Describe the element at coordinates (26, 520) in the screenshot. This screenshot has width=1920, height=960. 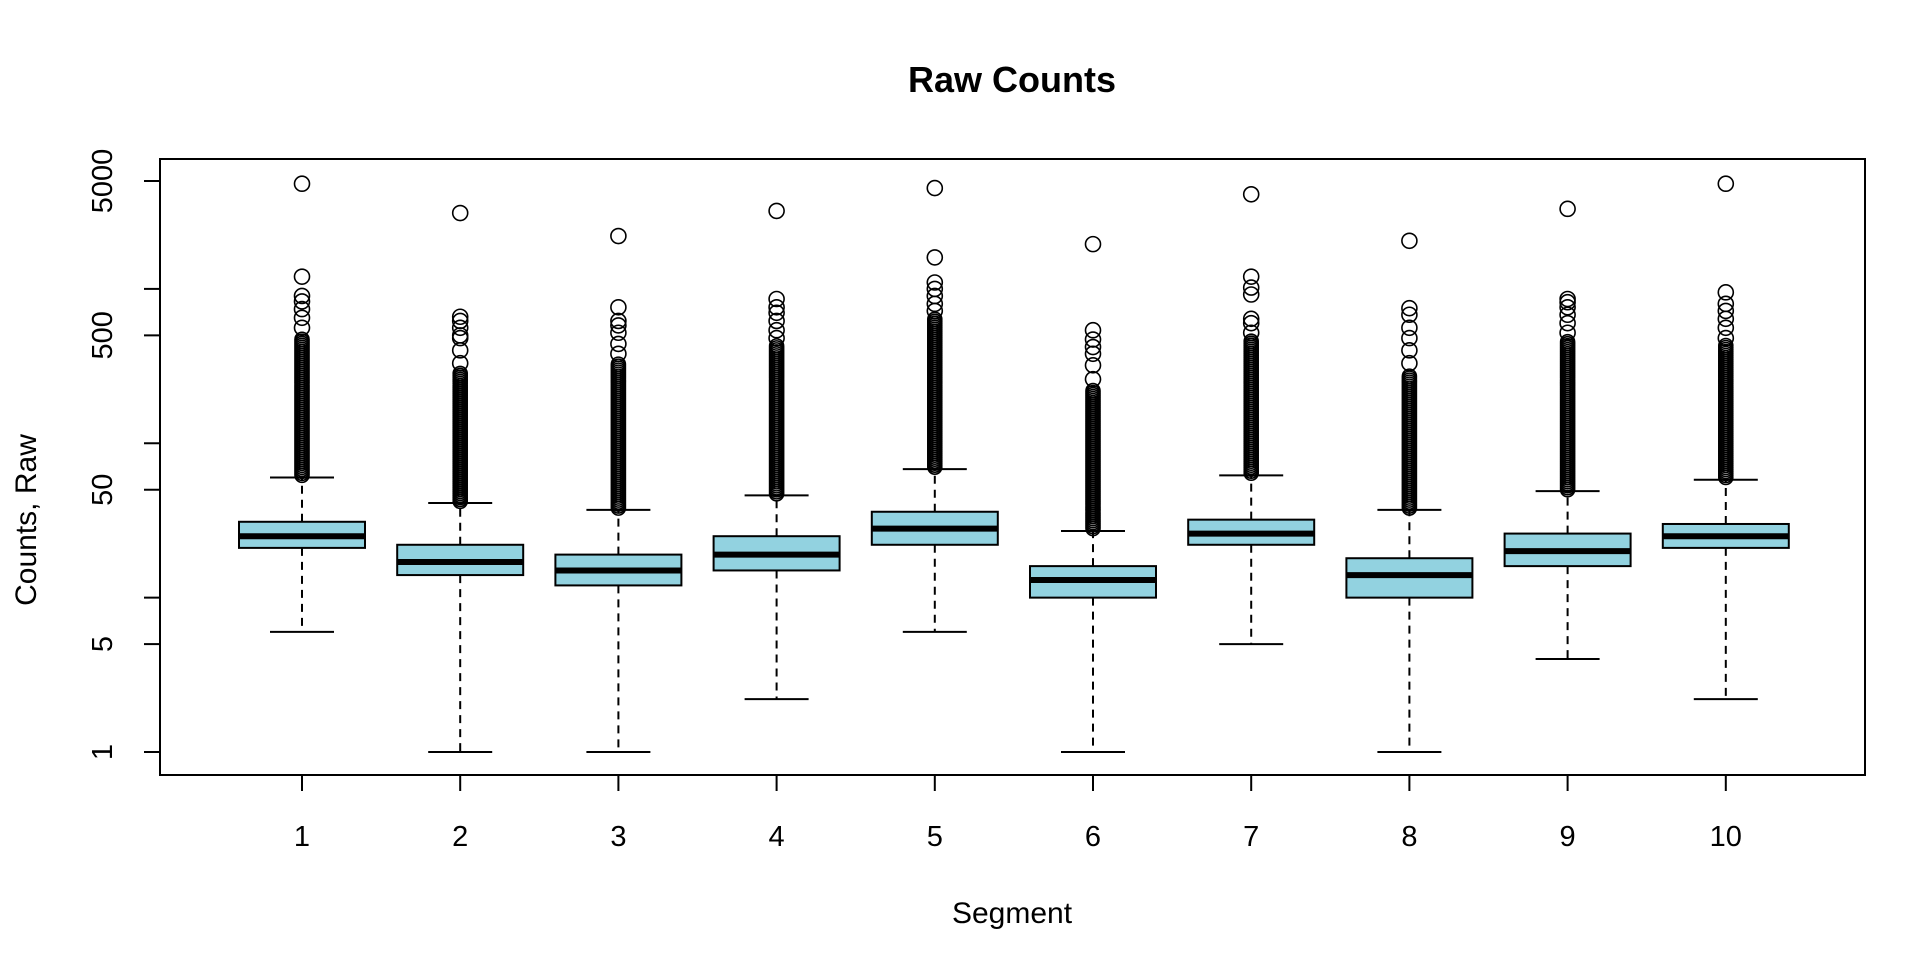
I see `y-axis-label: Counts, Raw` at that location.